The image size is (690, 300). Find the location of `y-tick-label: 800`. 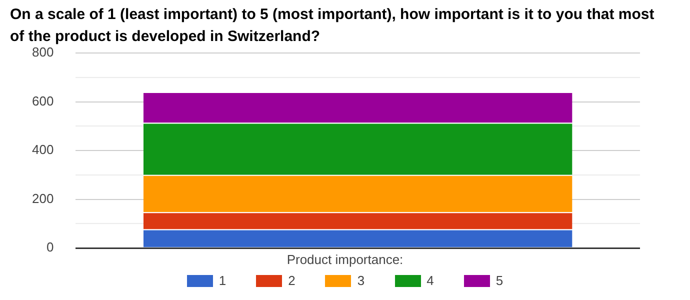

y-tick-label: 800 is located at coordinates (43, 52).